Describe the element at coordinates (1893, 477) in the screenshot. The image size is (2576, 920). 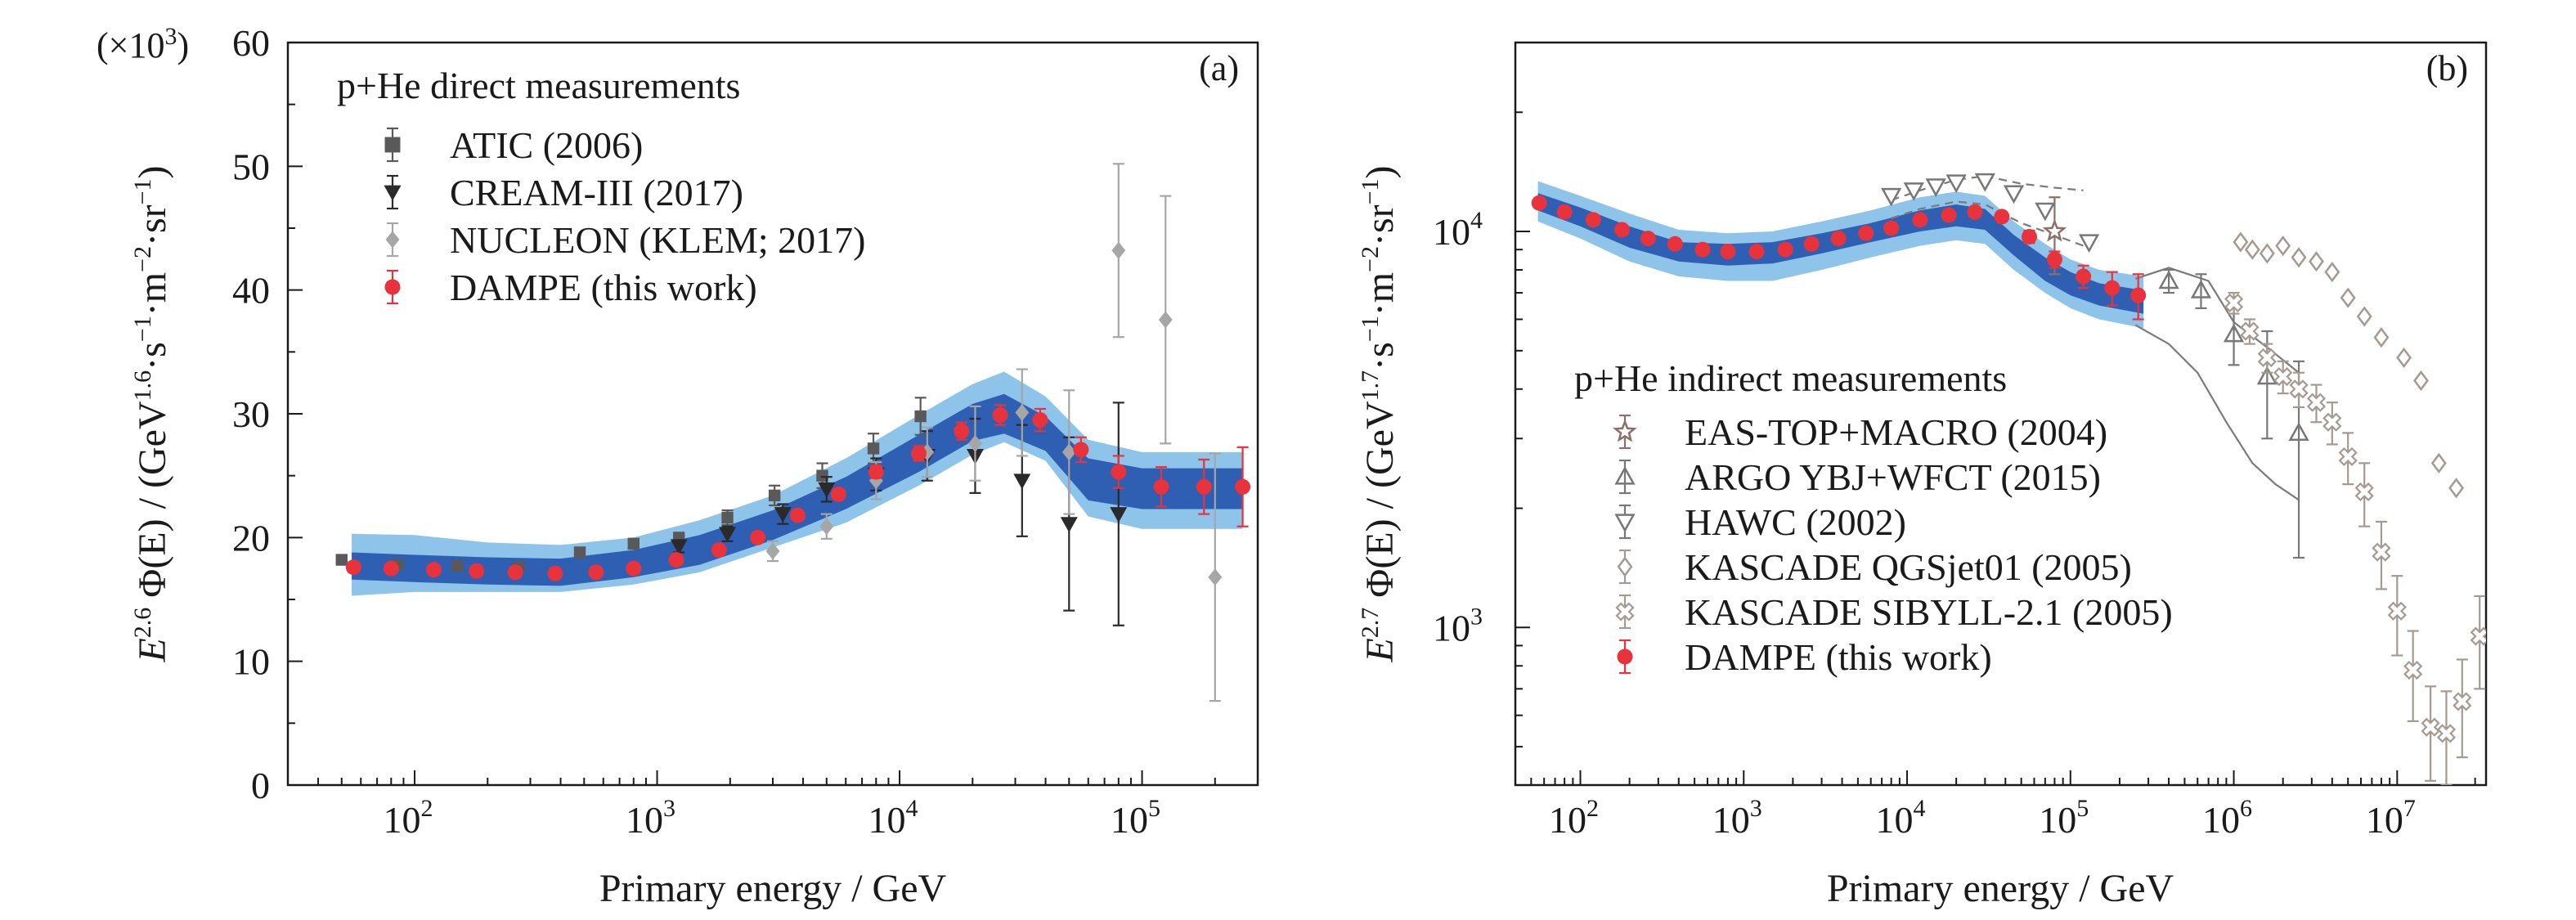
I see `legend-label: ARGO YBJ+WFCT (2015)` at that location.